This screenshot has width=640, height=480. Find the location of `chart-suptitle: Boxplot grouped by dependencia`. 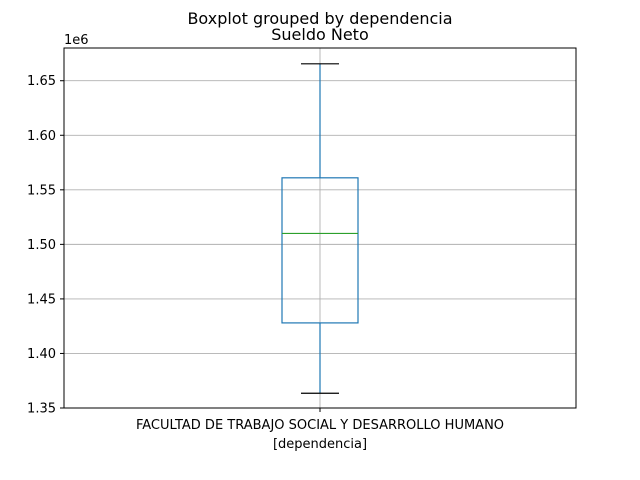

chart-suptitle: Boxplot grouped by dependencia is located at coordinates (319, 18).